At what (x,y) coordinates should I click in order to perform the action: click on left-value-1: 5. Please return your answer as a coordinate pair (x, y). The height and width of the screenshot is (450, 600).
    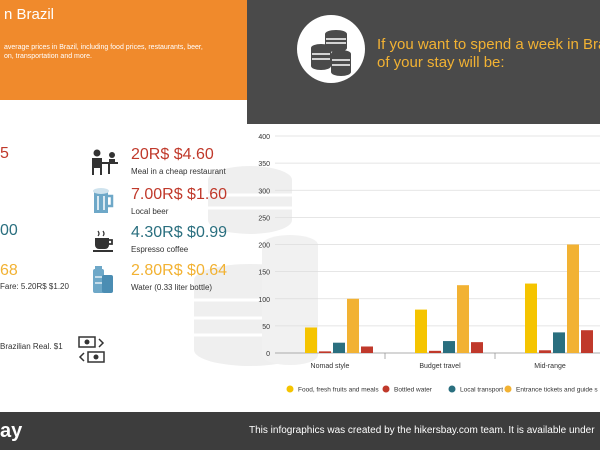
    Looking at the image, I should click on (4, 153).